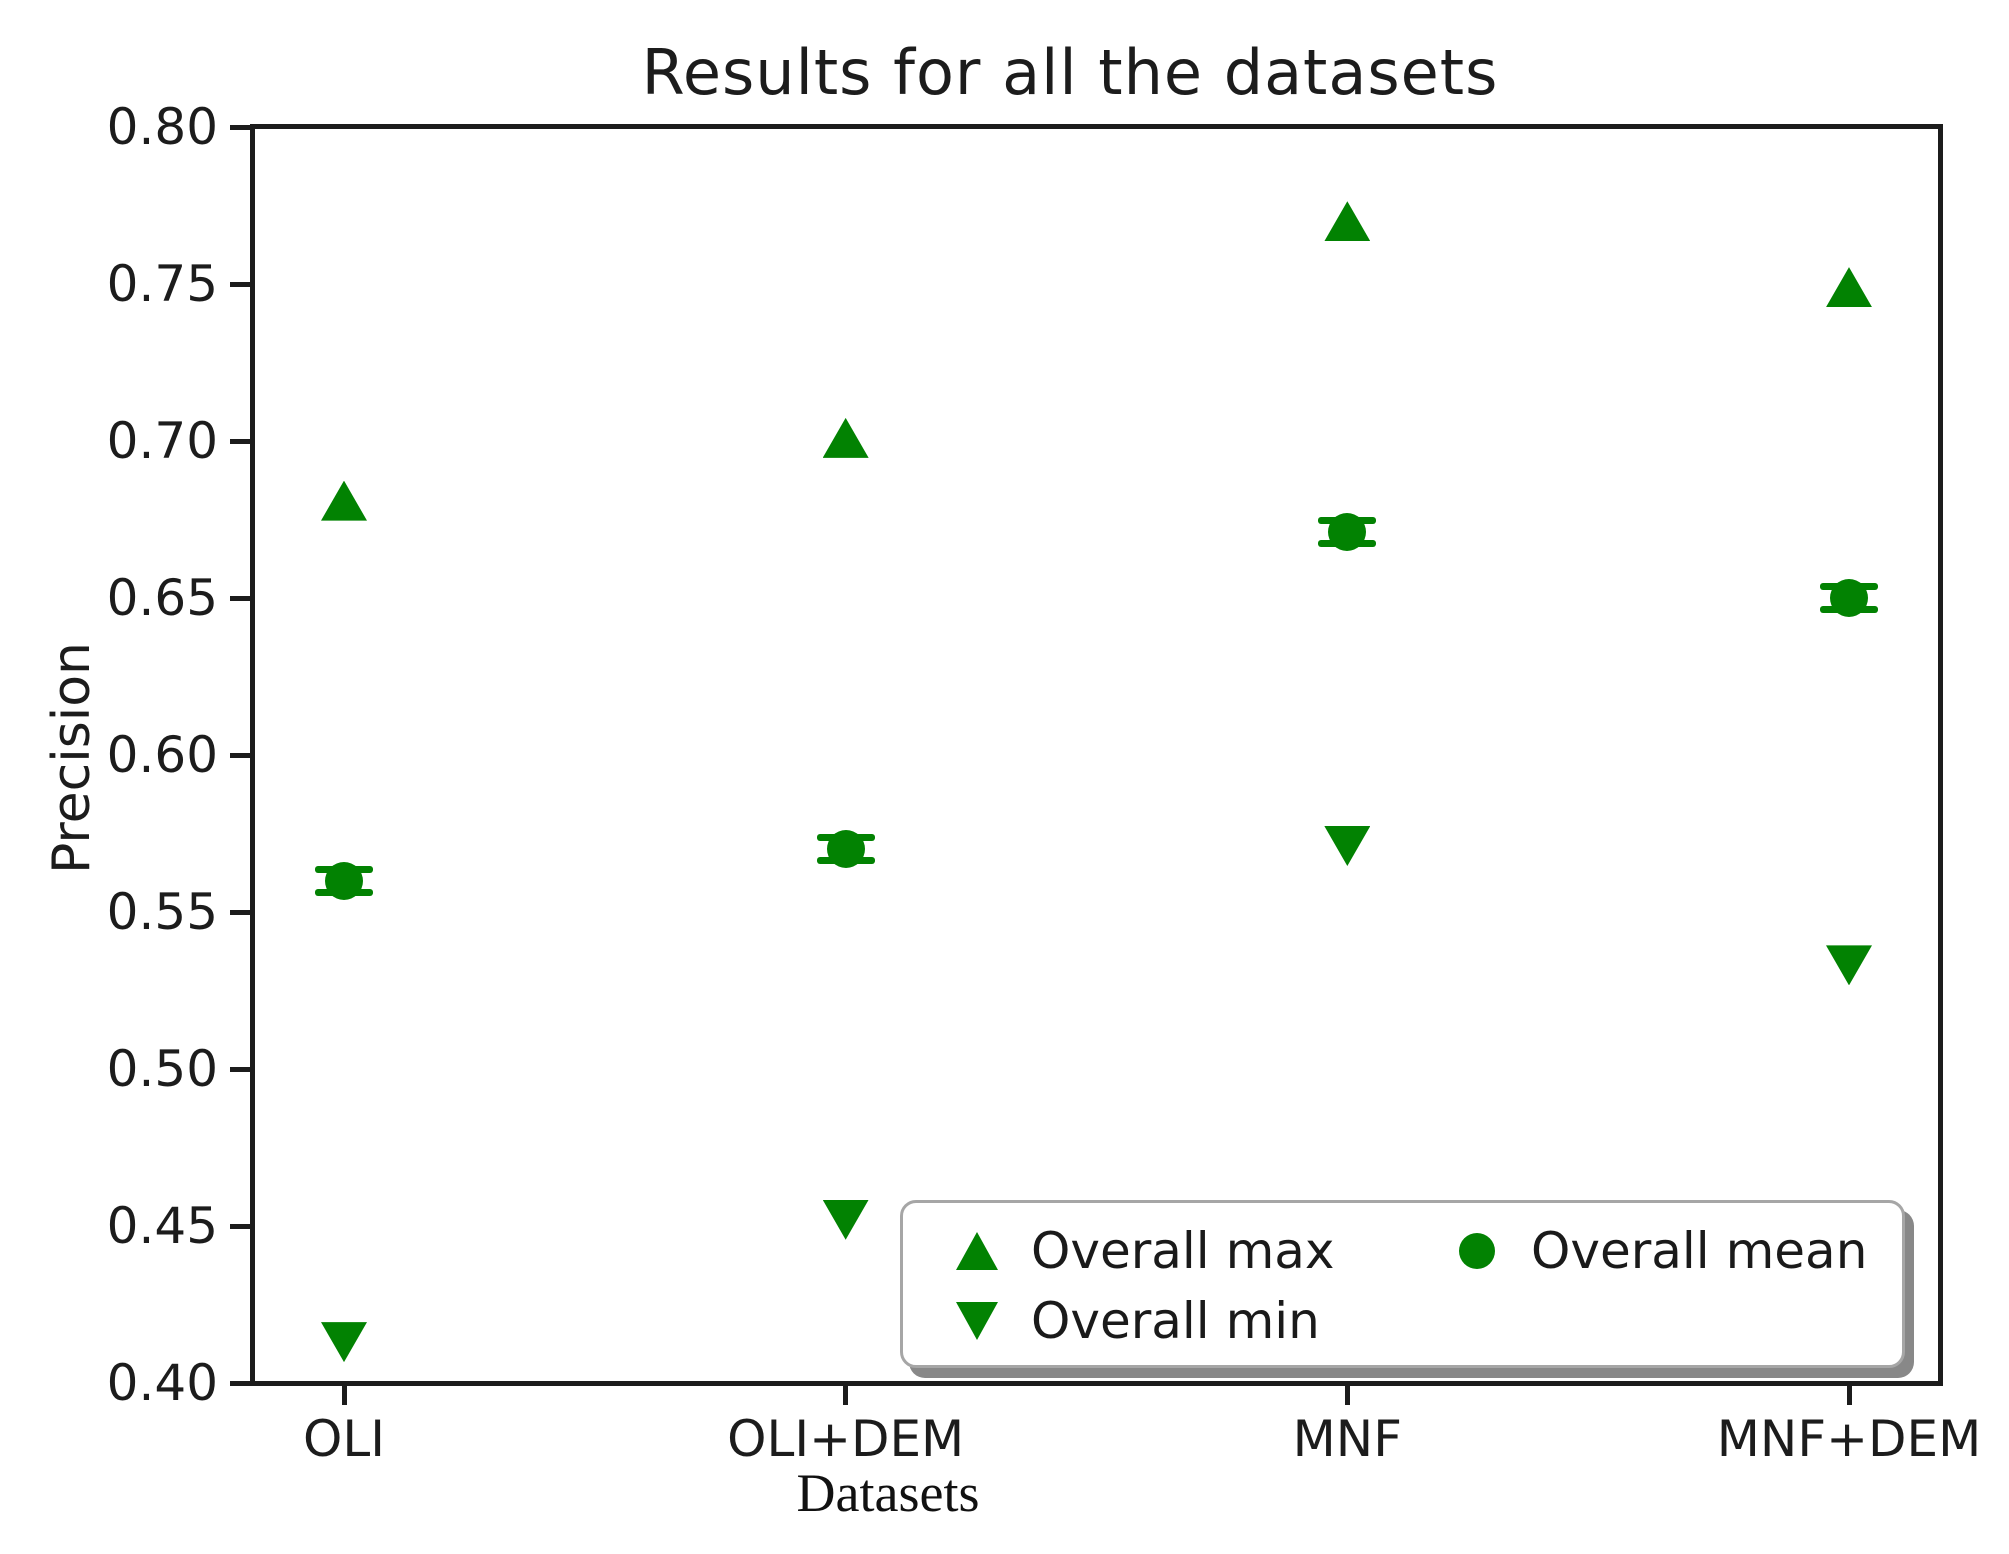  What do you see at coordinates (1477, 1251) in the screenshot?
I see `circle-icon` at bounding box center [1477, 1251].